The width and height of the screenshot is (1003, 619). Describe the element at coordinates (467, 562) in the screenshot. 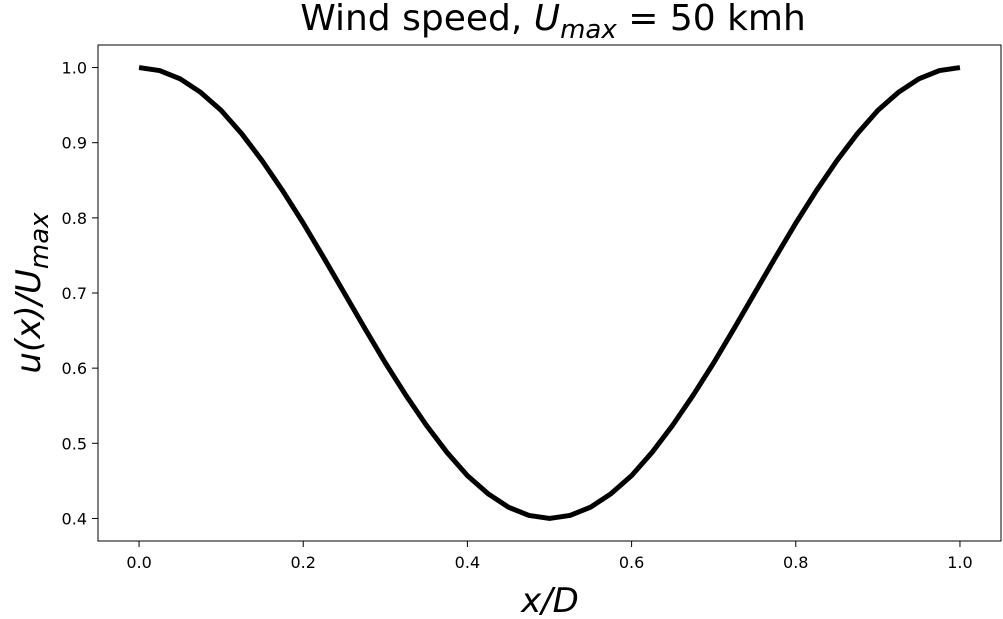

I see `x-tick-label: 0.4` at that location.